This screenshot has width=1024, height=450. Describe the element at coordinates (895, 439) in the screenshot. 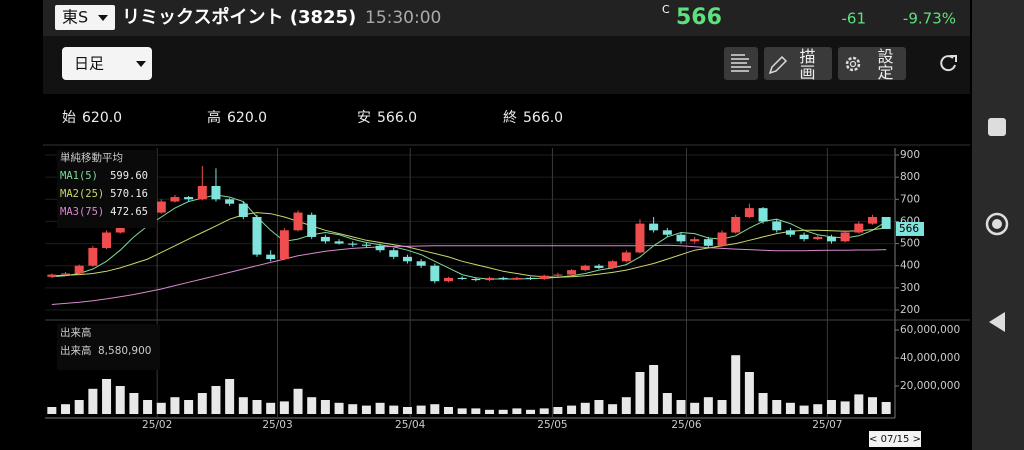

I see `cursor-box` at that location.